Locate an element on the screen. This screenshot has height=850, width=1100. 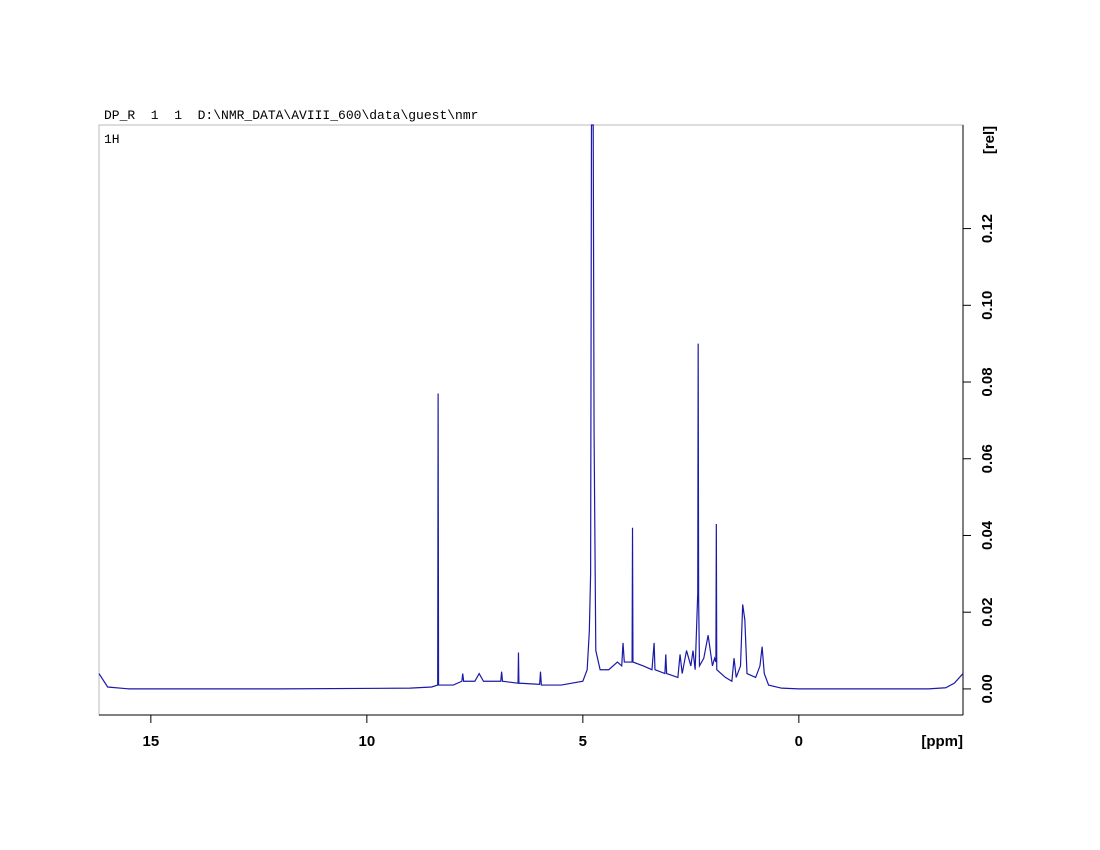
y-tick-label: 0.12 is located at coordinates (987, 228).